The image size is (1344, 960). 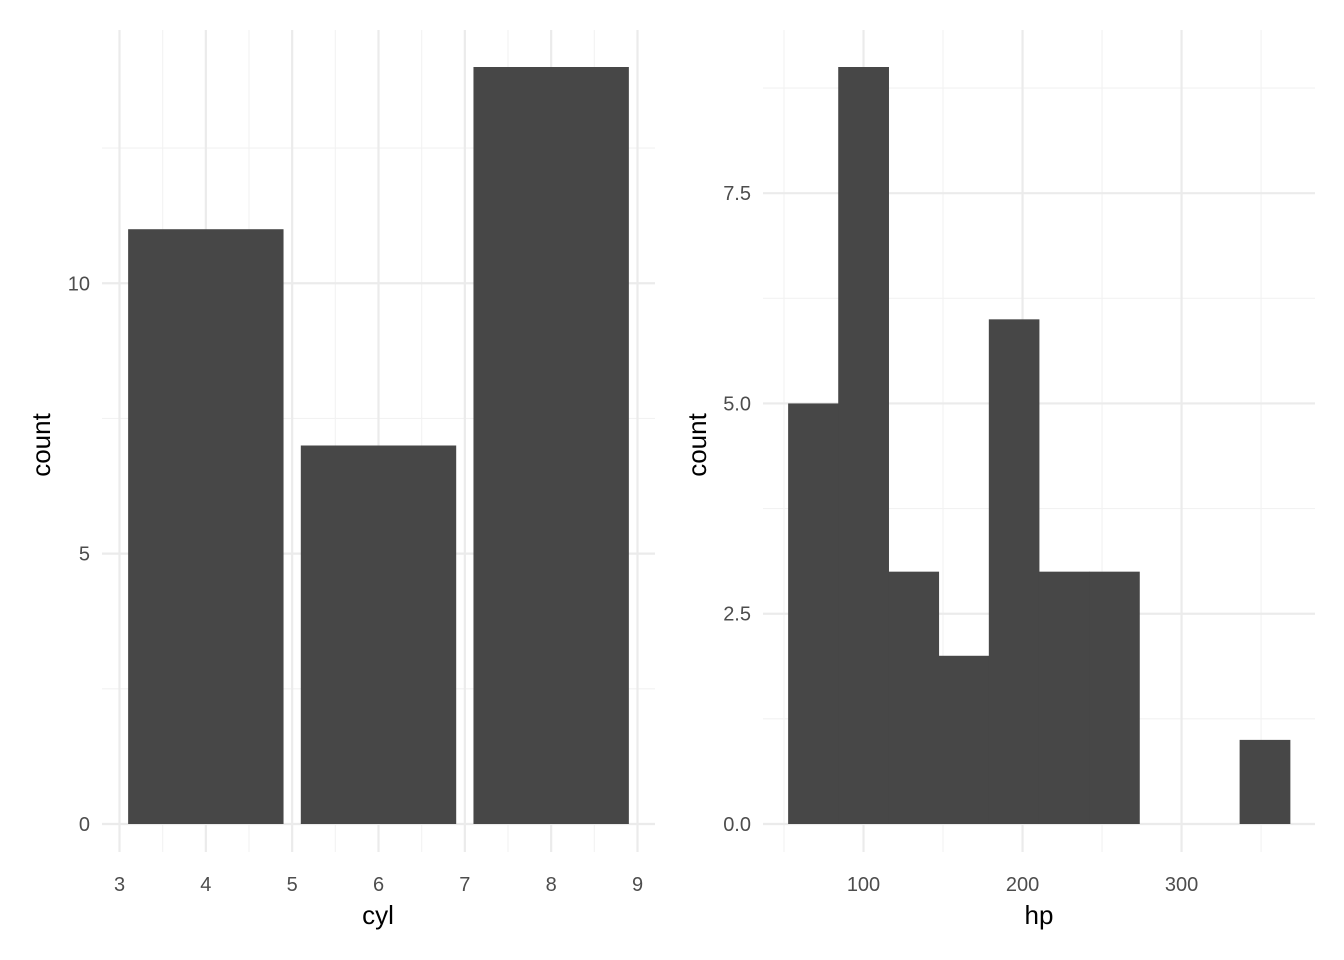 What do you see at coordinates (737, 825) in the screenshot?
I see `y-tick-label: 0.0` at bounding box center [737, 825].